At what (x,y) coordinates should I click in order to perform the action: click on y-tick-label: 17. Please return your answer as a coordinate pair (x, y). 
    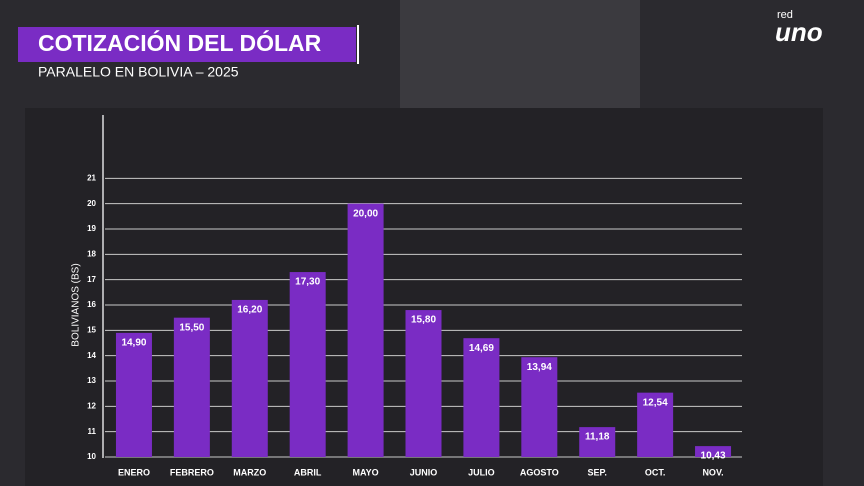
    Looking at the image, I should click on (91, 279).